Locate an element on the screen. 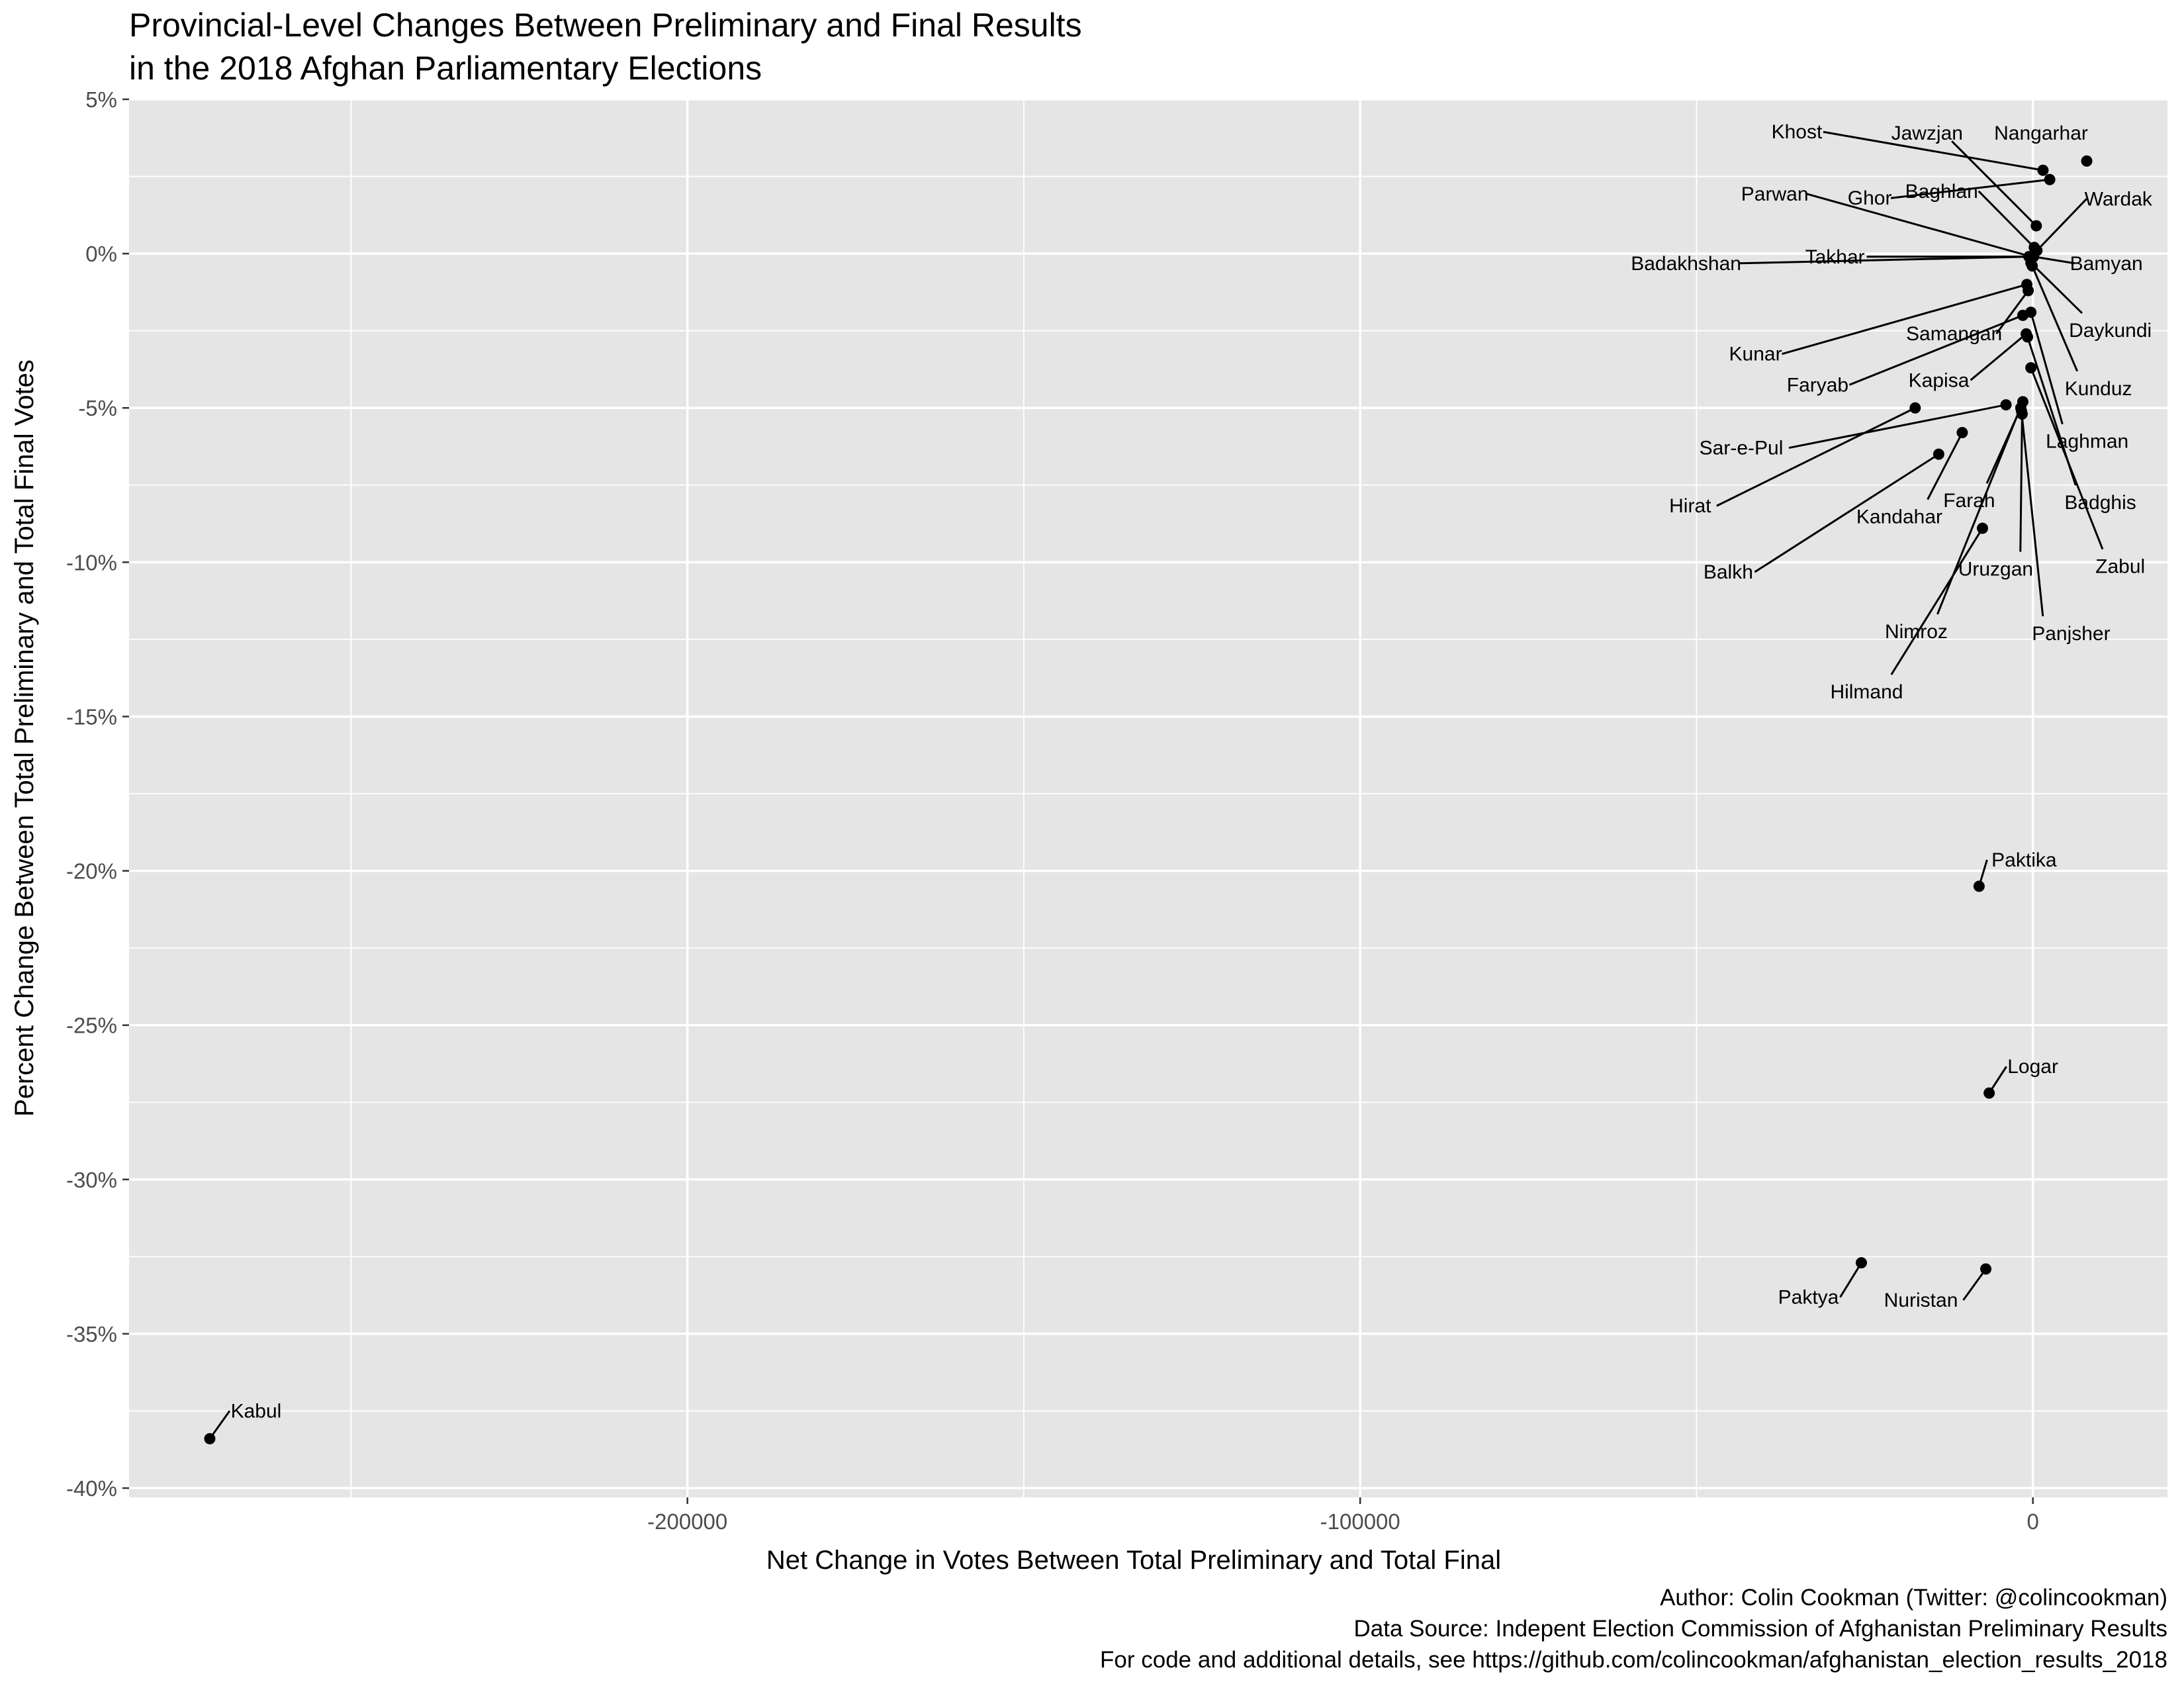  point-label: Kunduz is located at coordinates (2098, 389).